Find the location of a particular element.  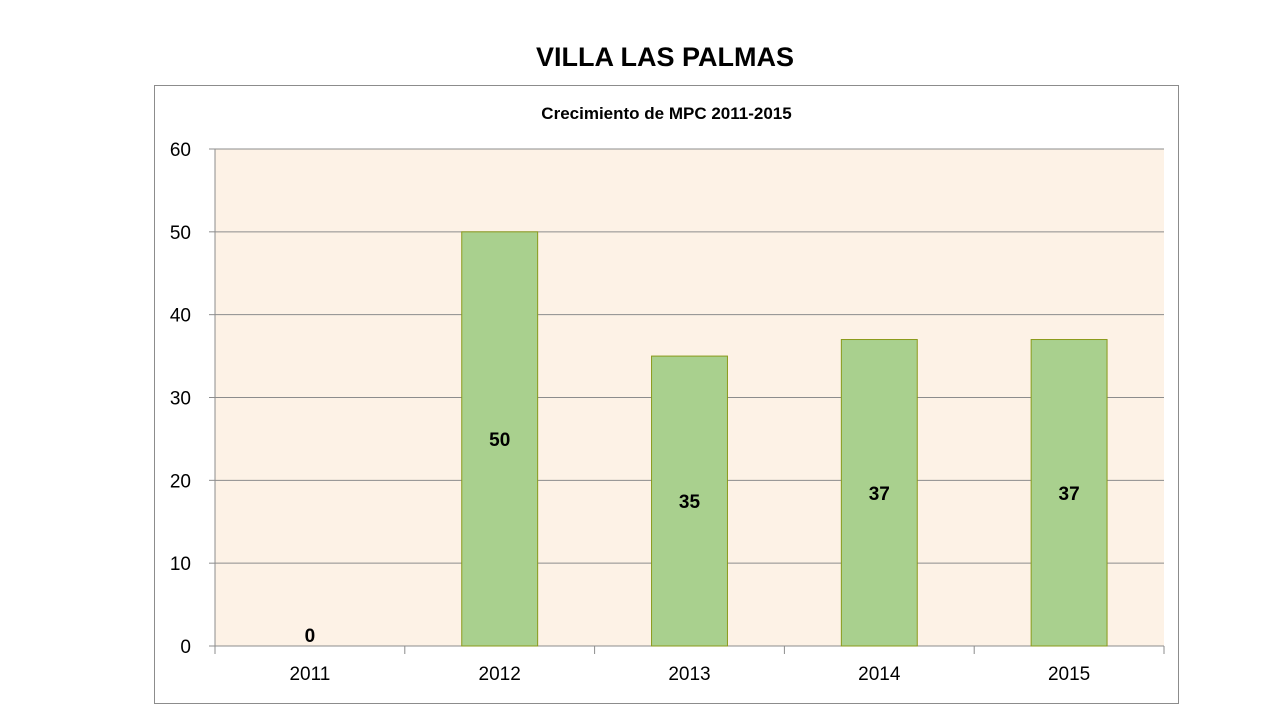

data-label-2013: 35 is located at coordinates (690, 502).